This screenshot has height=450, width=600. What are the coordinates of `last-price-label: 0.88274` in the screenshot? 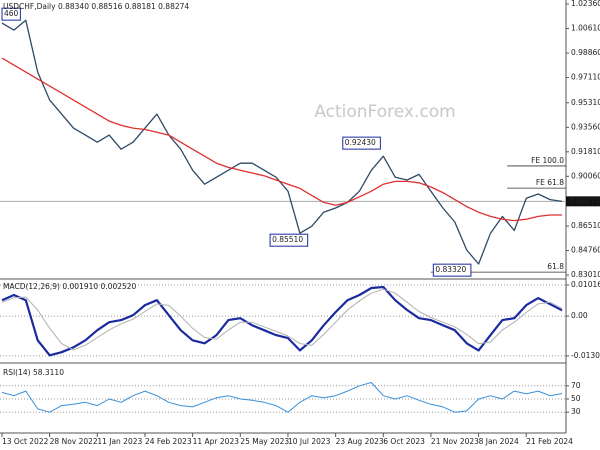 It's located at (584, 200).